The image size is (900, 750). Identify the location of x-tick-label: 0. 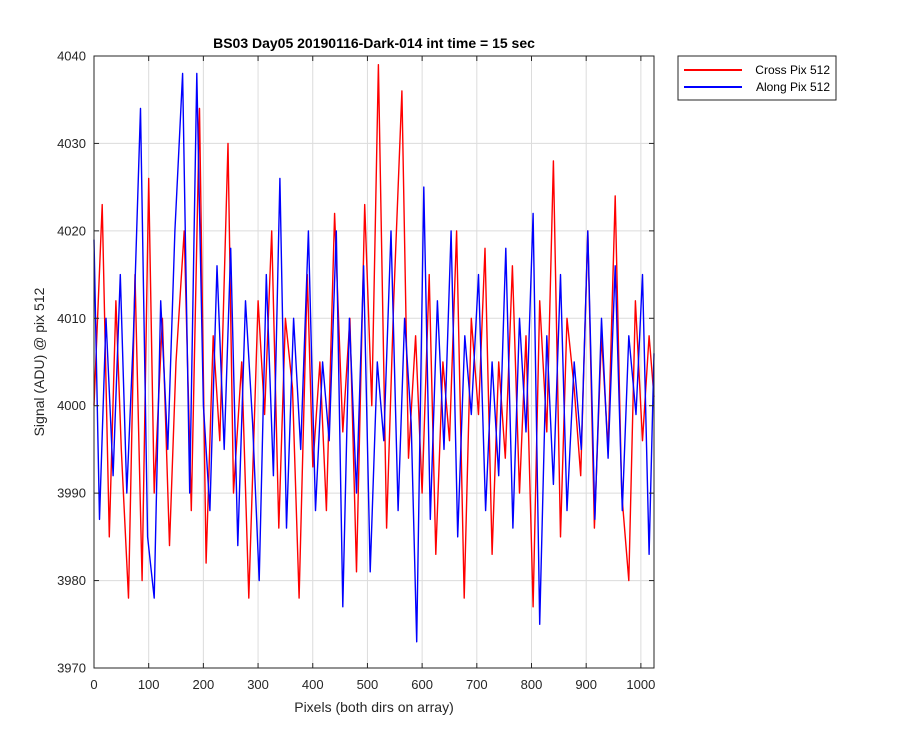
(93, 684).